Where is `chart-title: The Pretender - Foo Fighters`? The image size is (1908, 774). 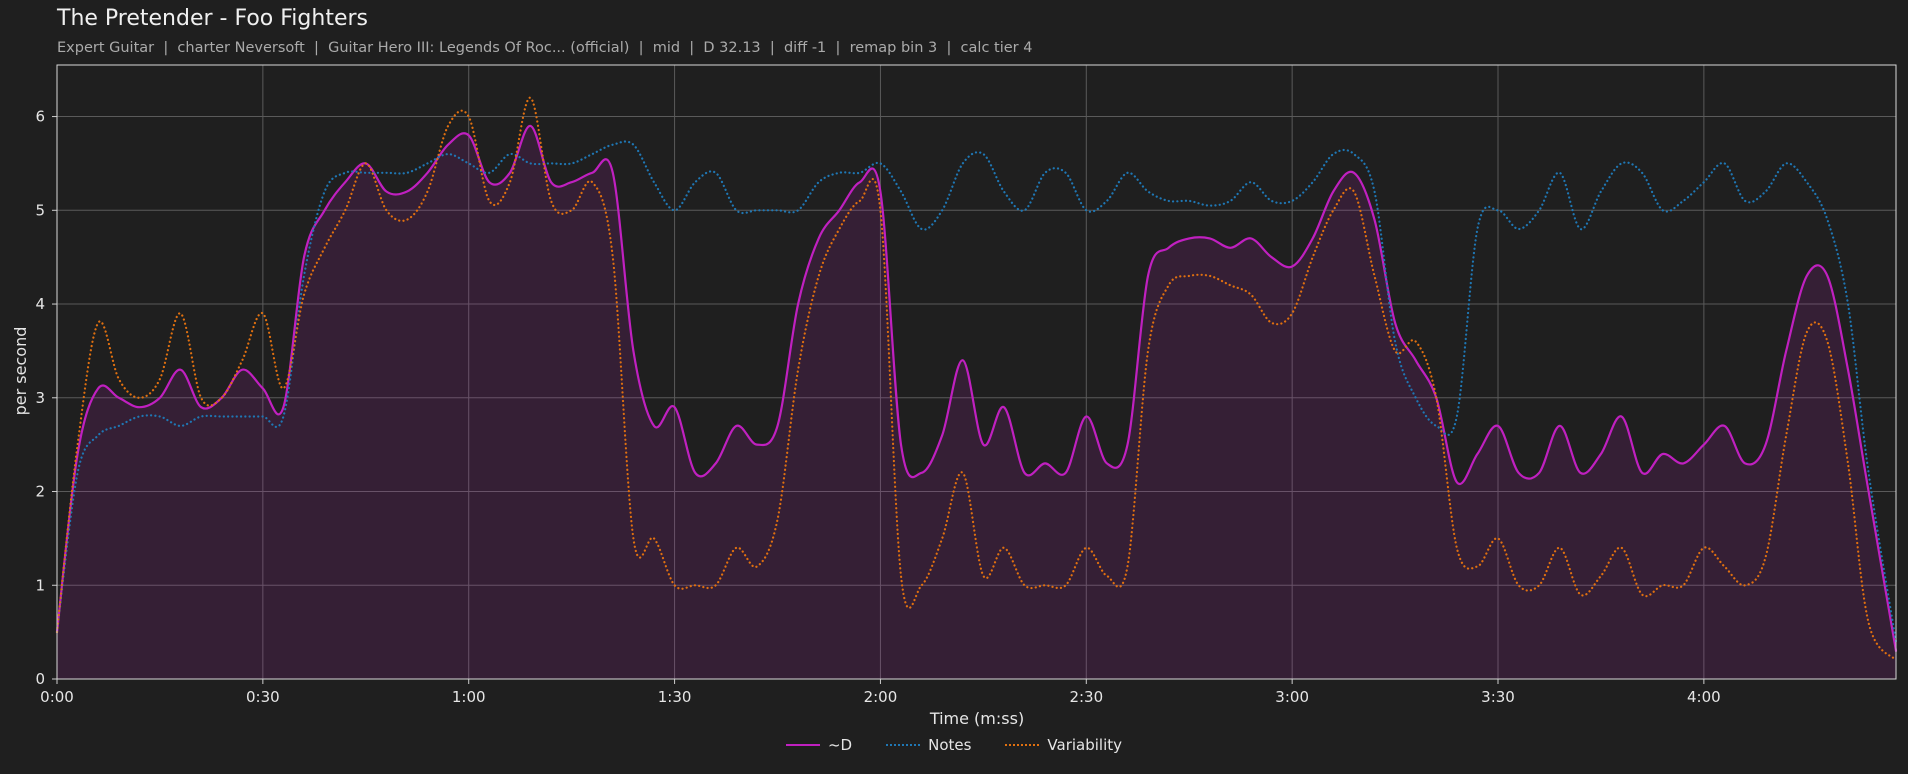 chart-title: The Pretender - Foo Fighters is located at coordinates (212, 18).